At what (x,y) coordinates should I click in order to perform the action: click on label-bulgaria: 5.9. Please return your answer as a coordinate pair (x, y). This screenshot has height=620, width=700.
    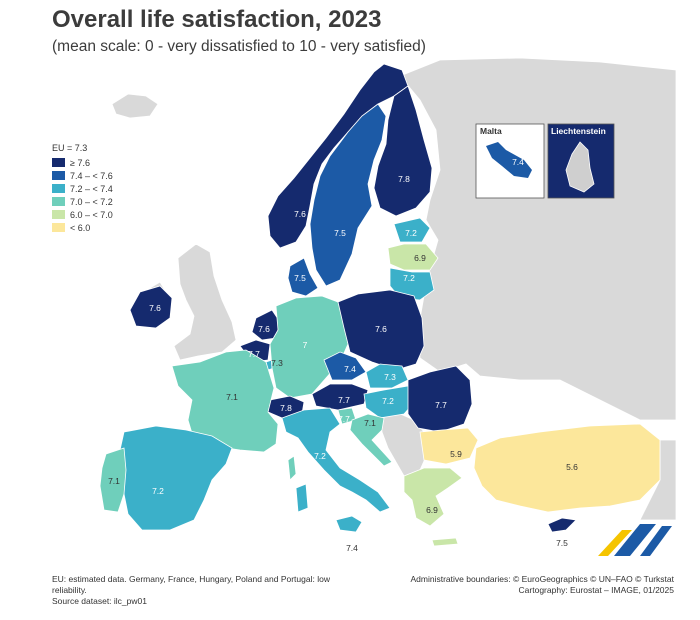
    Looking at the image, I should click on (456, 454).